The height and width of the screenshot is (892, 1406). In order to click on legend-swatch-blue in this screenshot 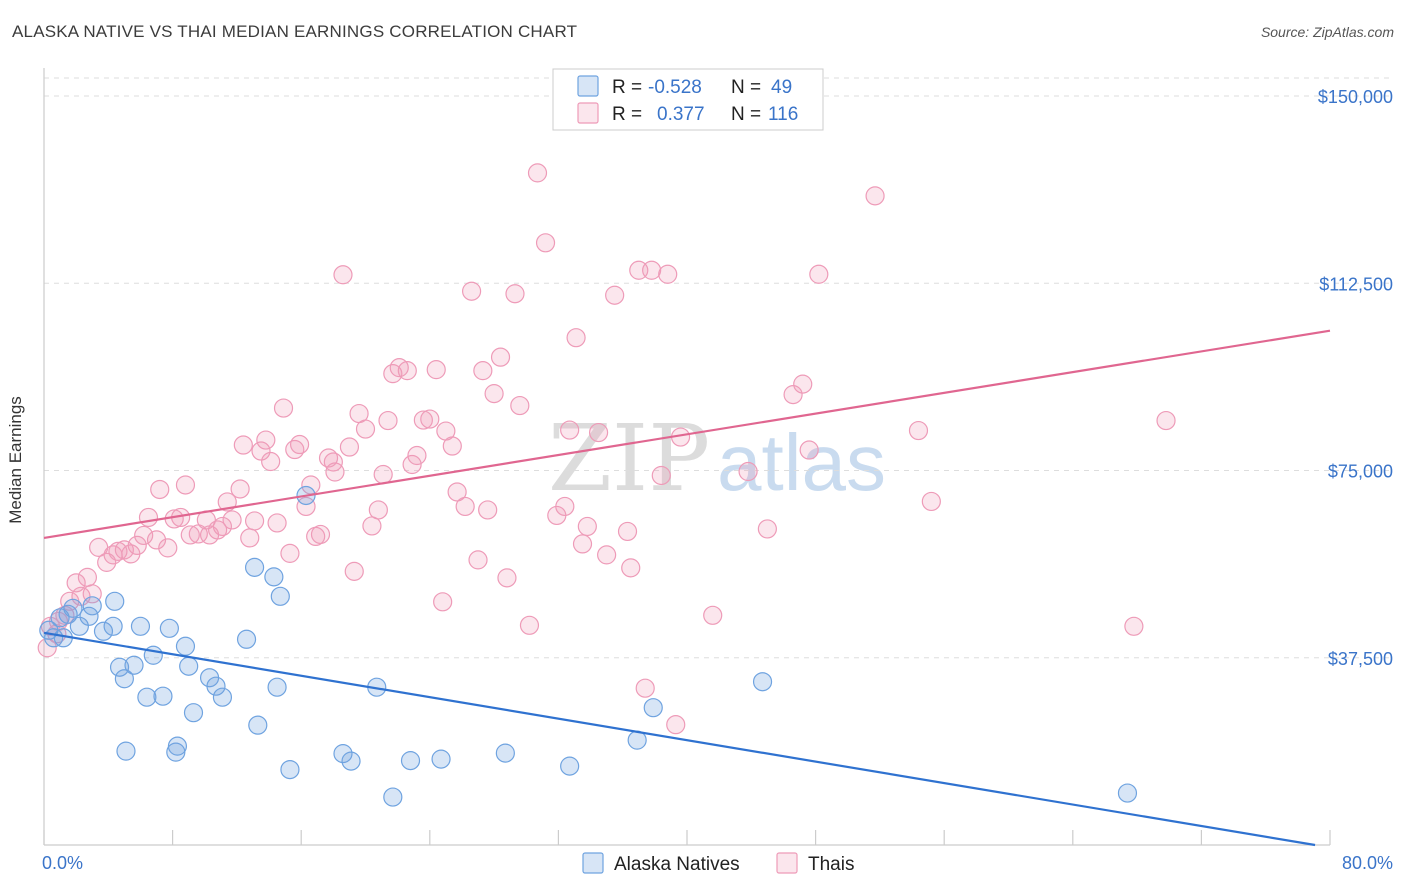, I will do `click(588, 86)`.